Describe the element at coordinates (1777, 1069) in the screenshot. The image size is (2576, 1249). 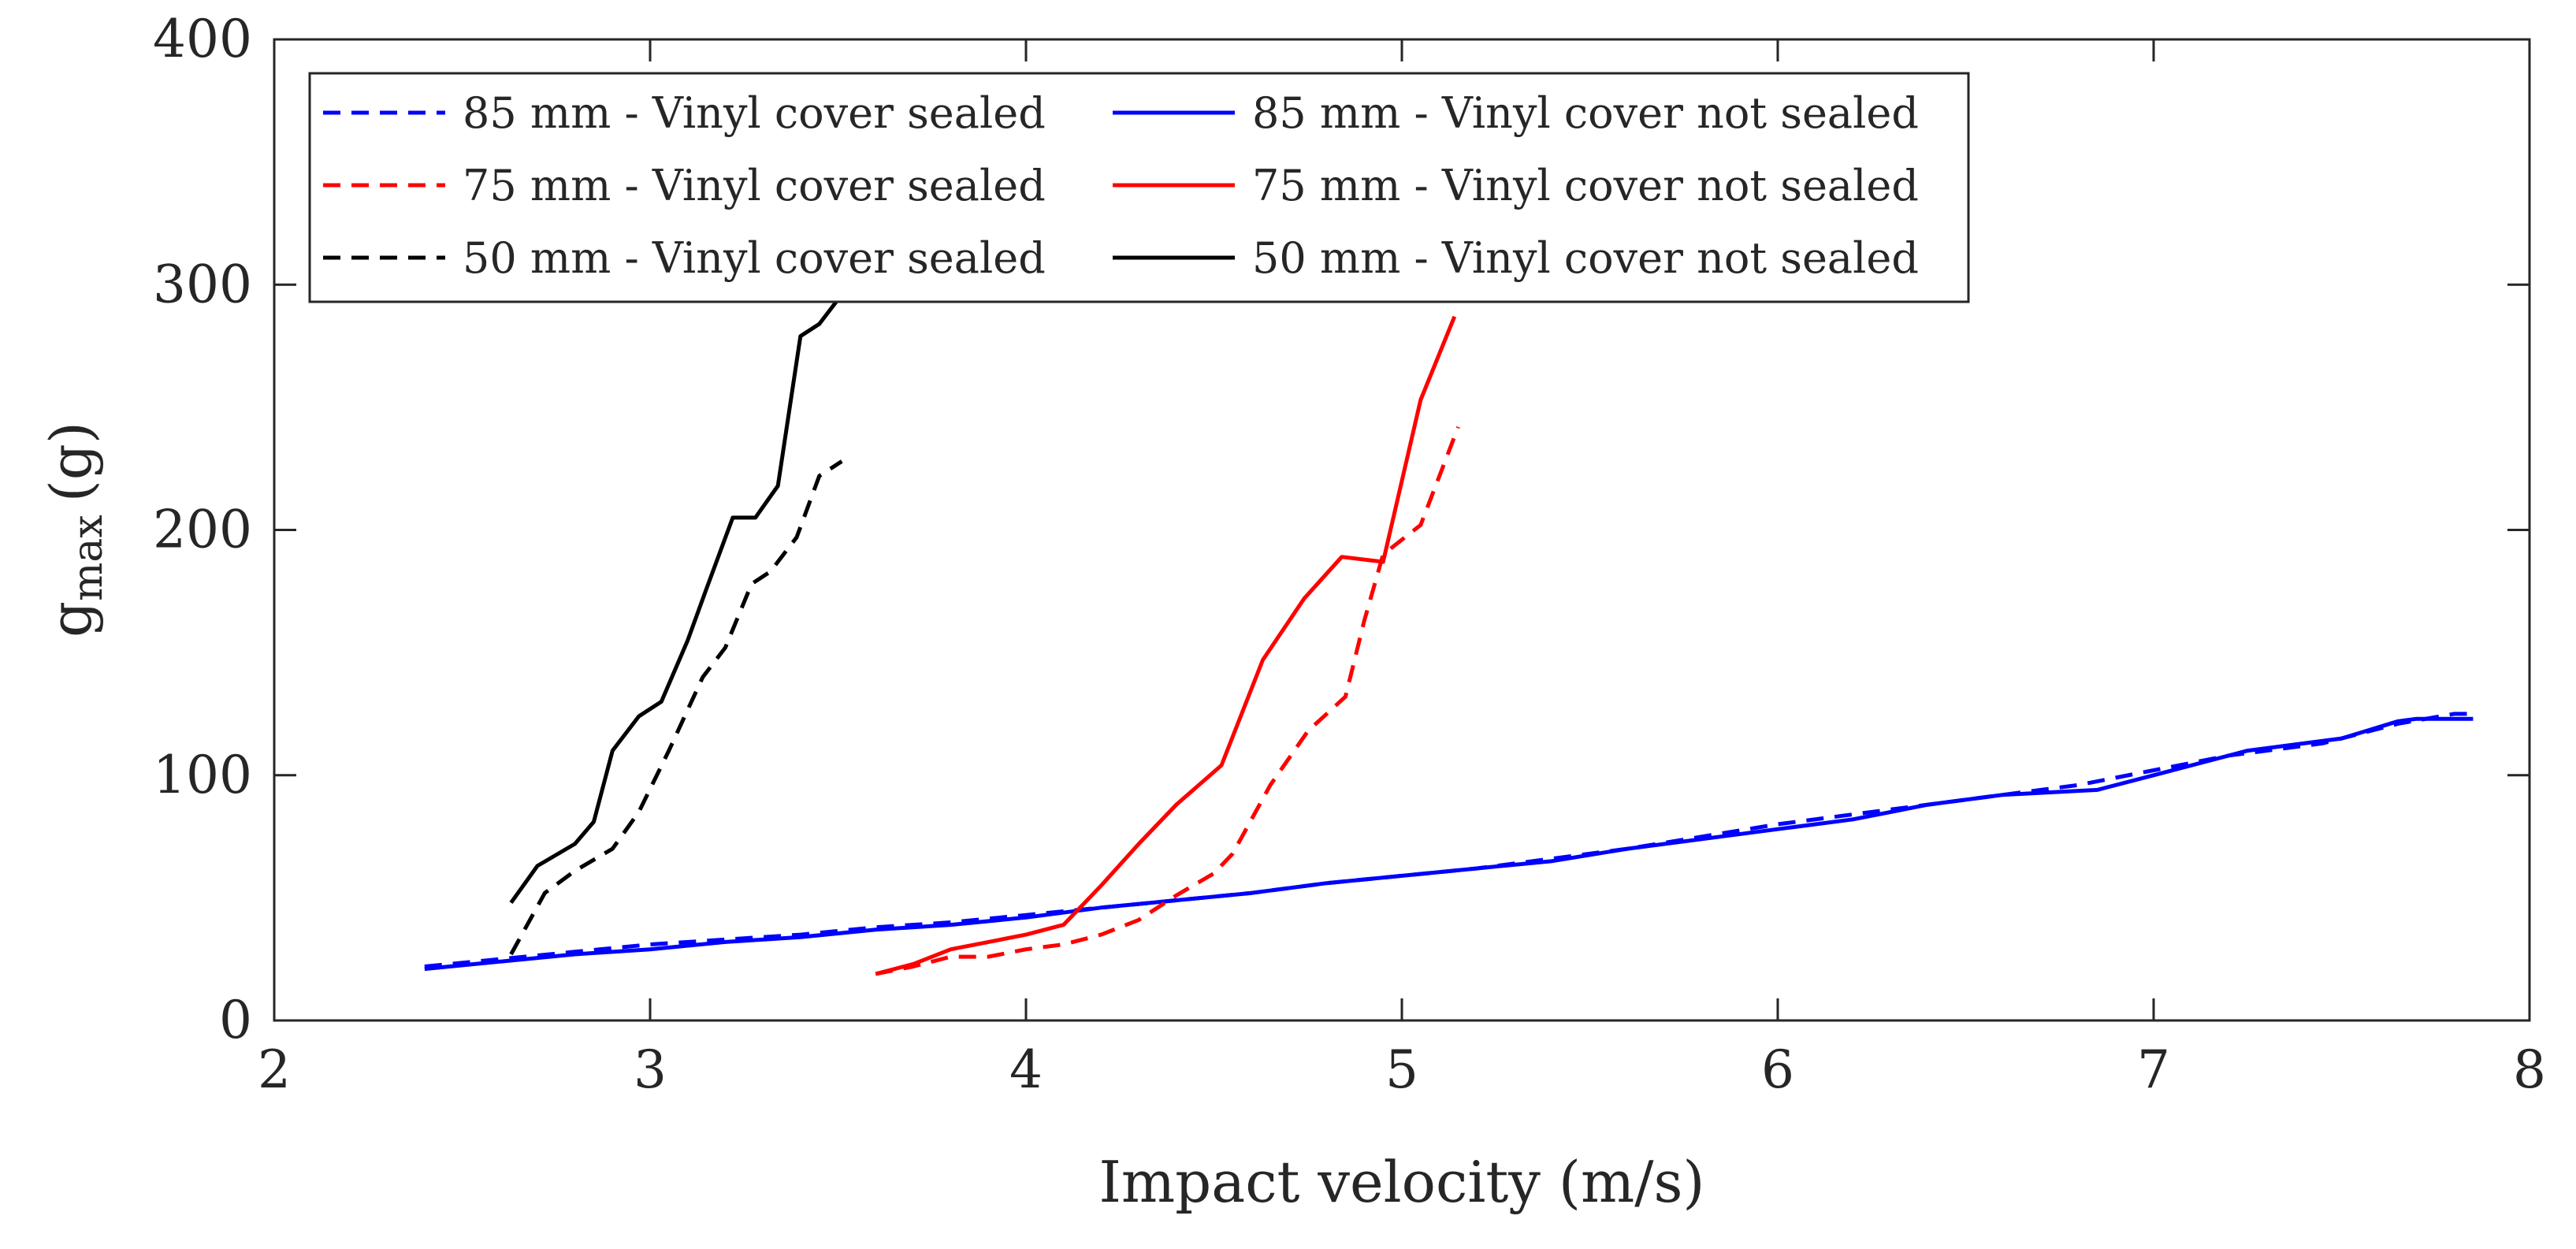
I see `x-tick-label: 6` at that location.